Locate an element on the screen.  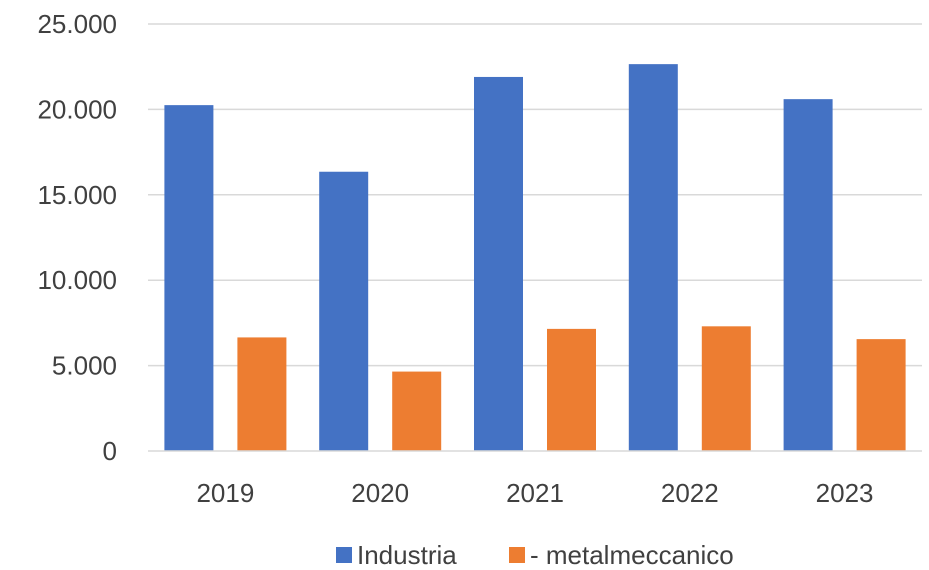
bar-metalmeccanico-2019 is located at coordinates (262, 394).